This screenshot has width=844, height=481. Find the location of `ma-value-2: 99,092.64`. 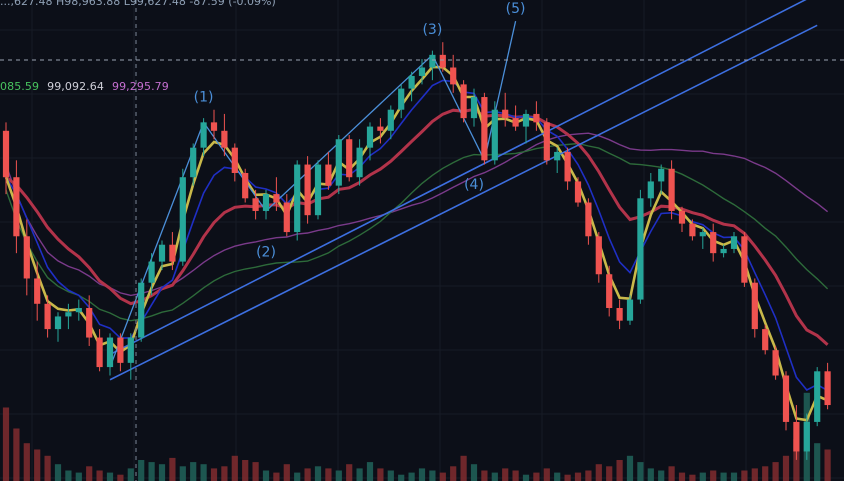

ma-value-2: 99,092.64 is located at coordinates (75, 86).